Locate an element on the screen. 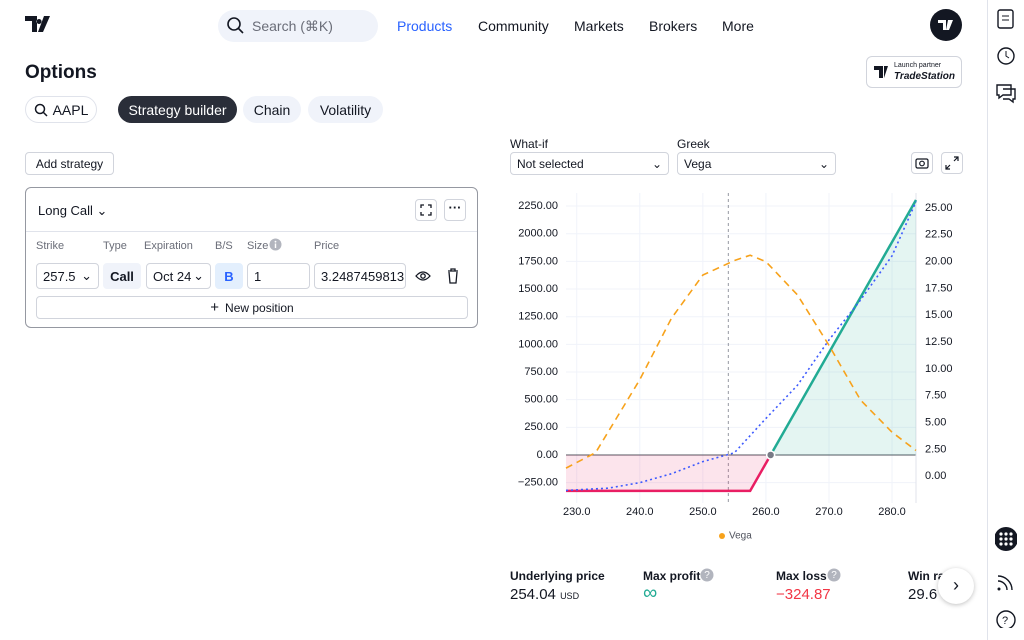  y2-tick-label: 15.00 is located at coordinates (939, 315).